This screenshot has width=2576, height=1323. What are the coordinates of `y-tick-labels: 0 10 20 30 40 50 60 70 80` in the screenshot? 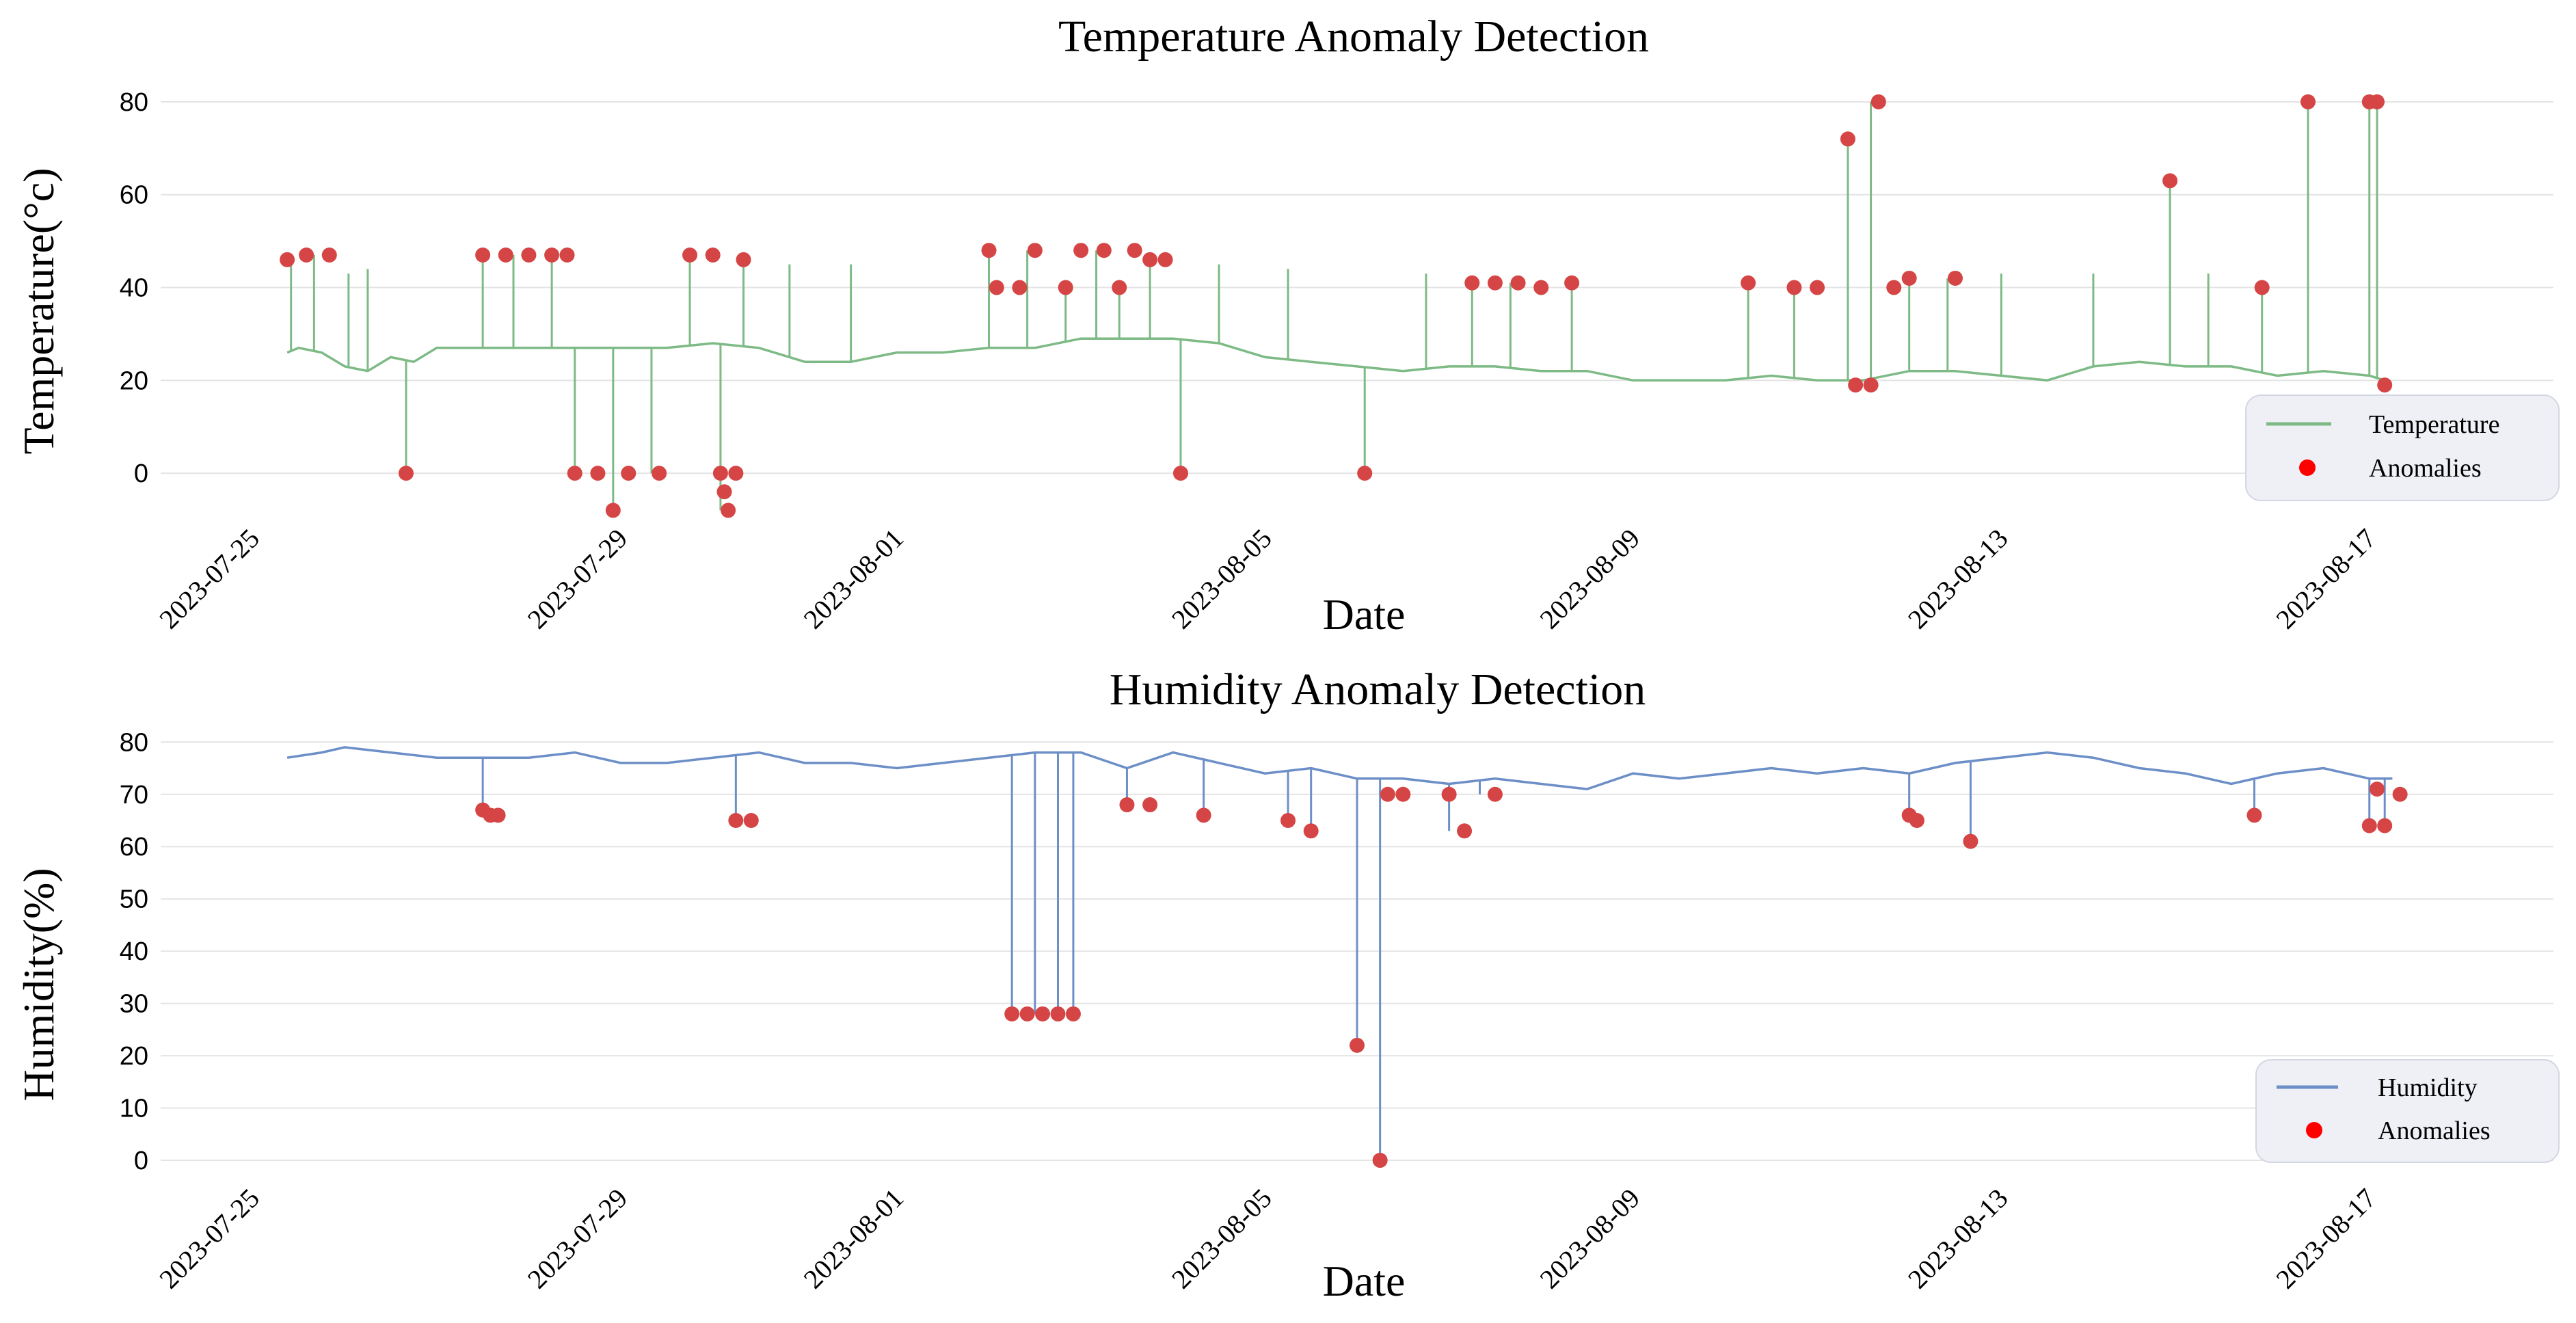 It's located at (134, 951).